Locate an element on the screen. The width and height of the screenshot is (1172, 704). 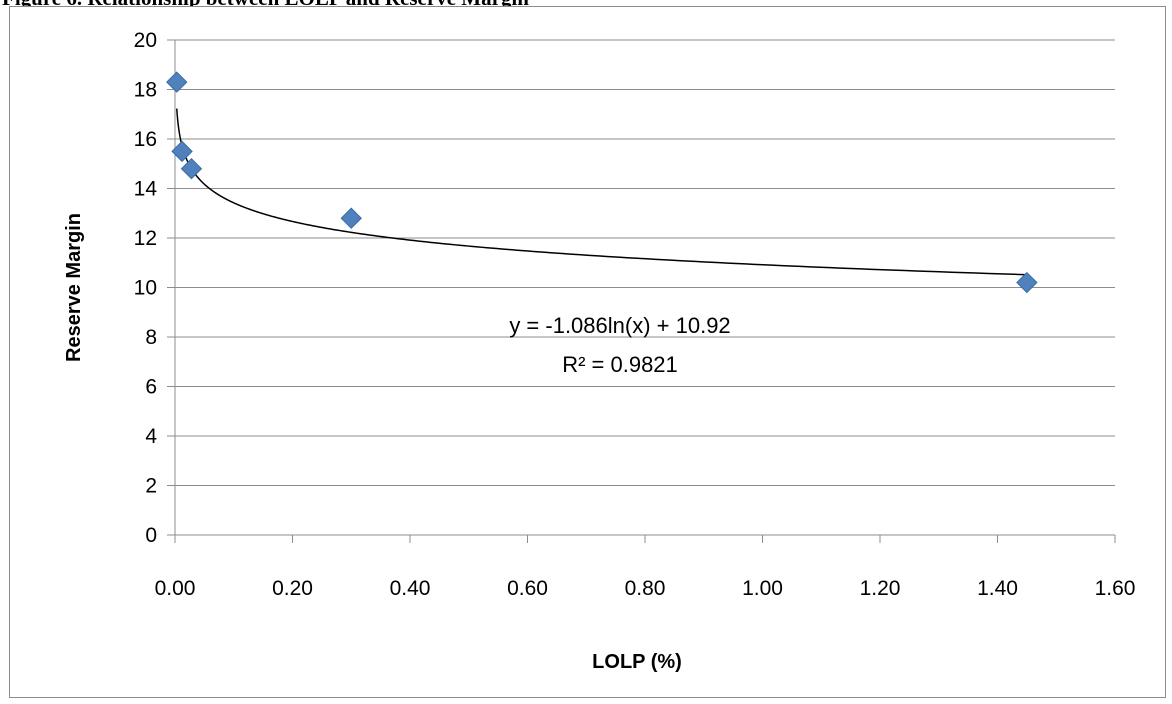
y-tick-label: 20 is located at coordinates (145, 40).